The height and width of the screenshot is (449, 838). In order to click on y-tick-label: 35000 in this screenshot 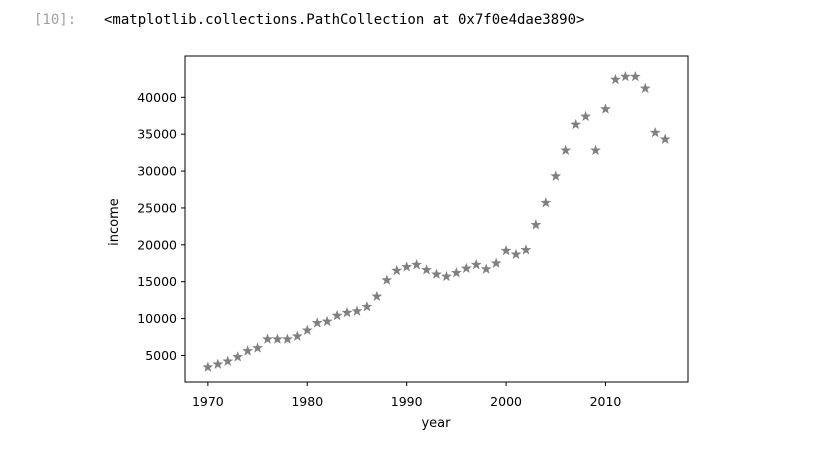, I will do `click(157, 134)`.